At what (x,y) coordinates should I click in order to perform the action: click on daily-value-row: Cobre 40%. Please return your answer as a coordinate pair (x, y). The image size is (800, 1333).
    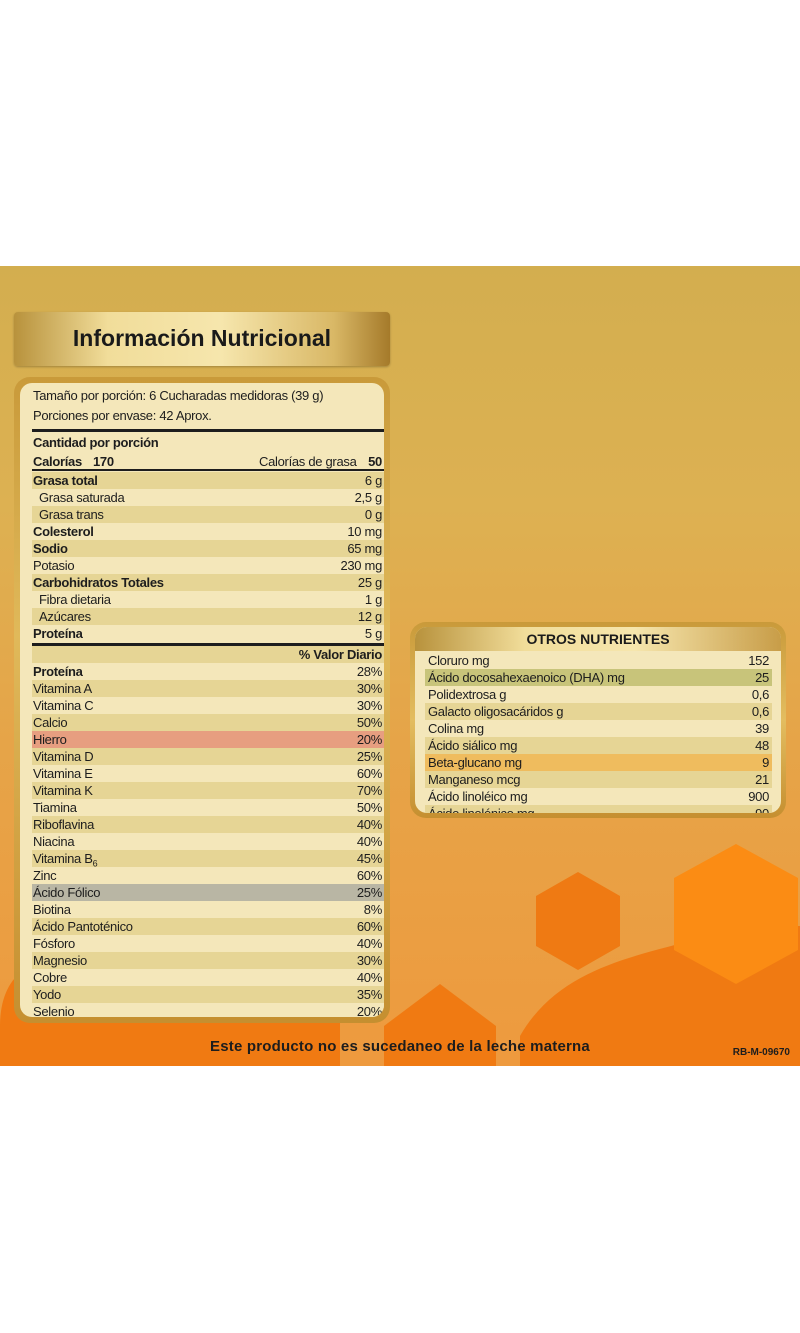
    Looking at the image, I should click on (208, 977).